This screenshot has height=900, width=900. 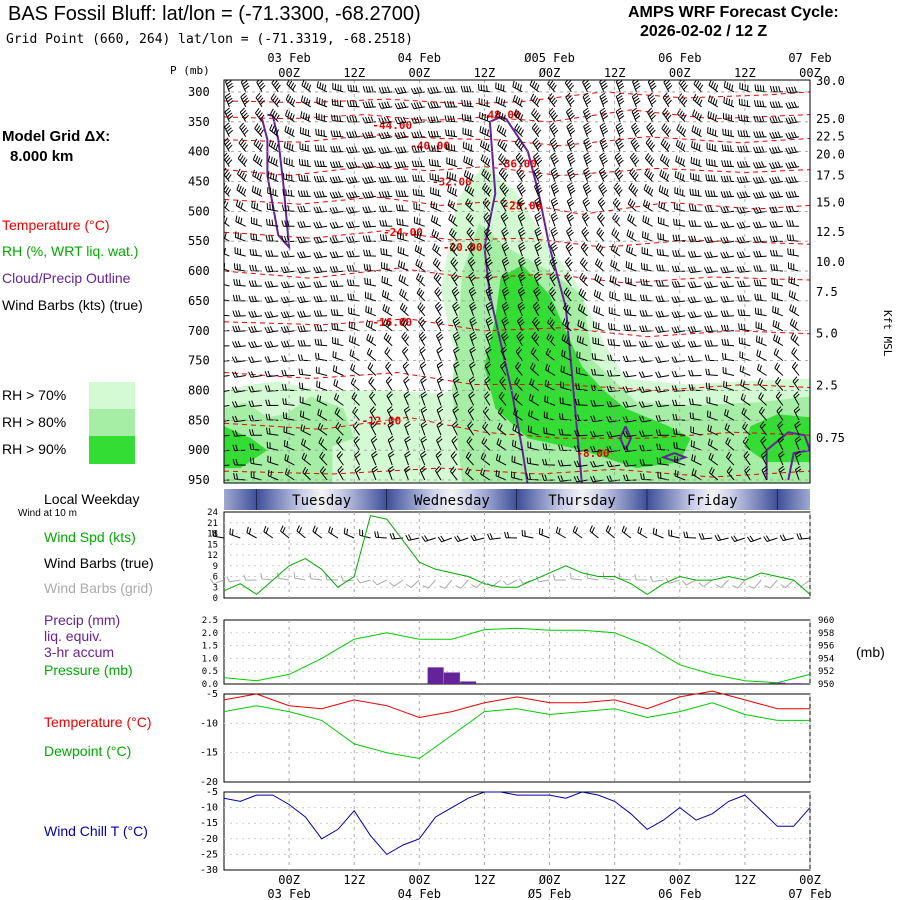 I want to click on pressure-line, so click(x=517, y=655).